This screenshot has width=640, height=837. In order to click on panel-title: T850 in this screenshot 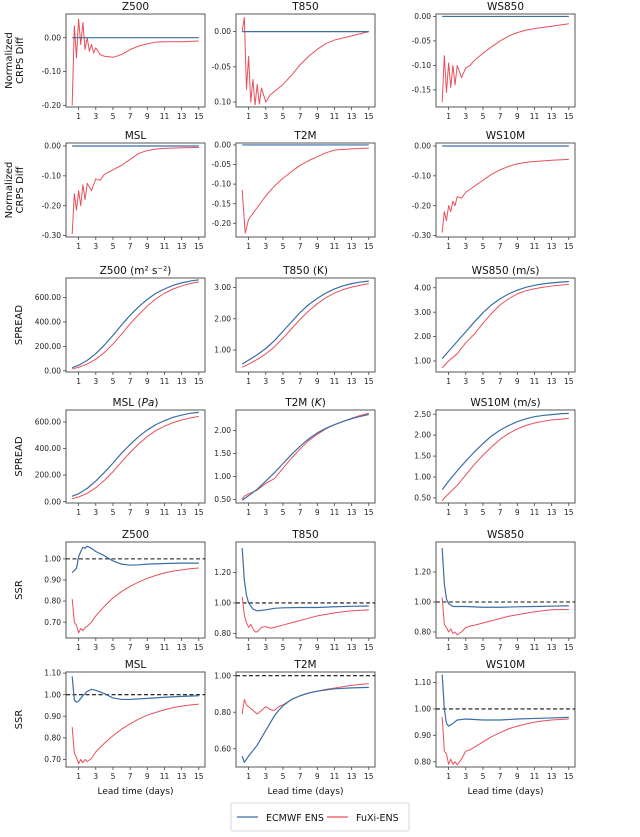, I will do `click(304, 7)`.